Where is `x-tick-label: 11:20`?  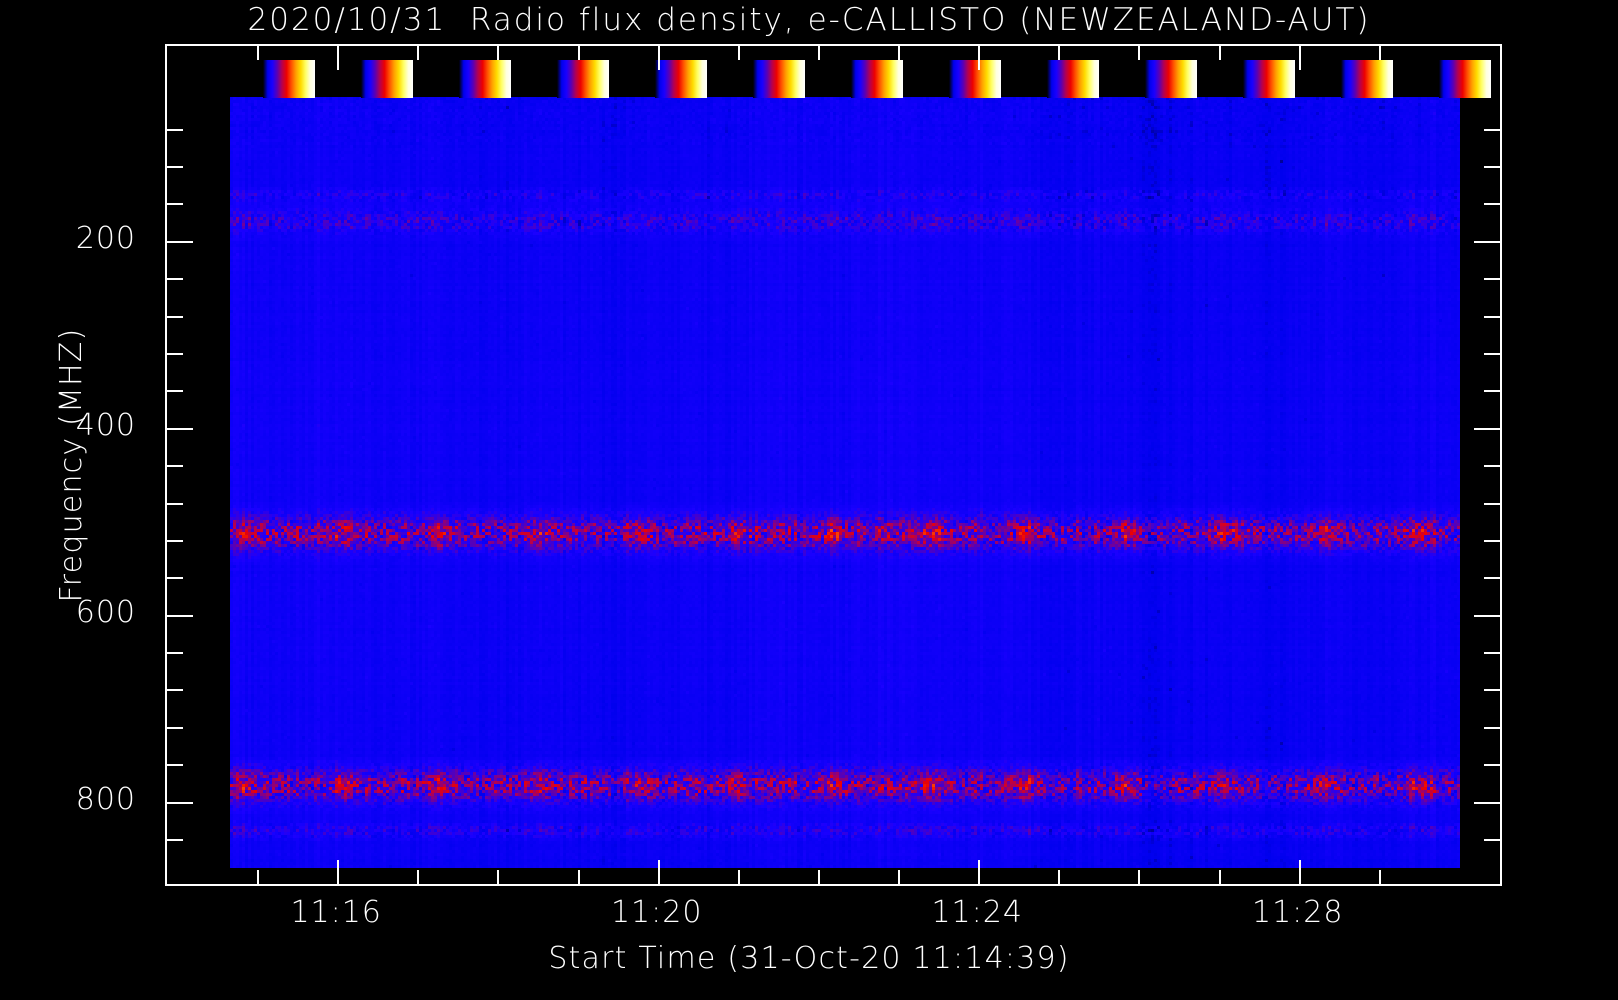
x-tick-label: 11:20 is located at coordinates (656, 912).